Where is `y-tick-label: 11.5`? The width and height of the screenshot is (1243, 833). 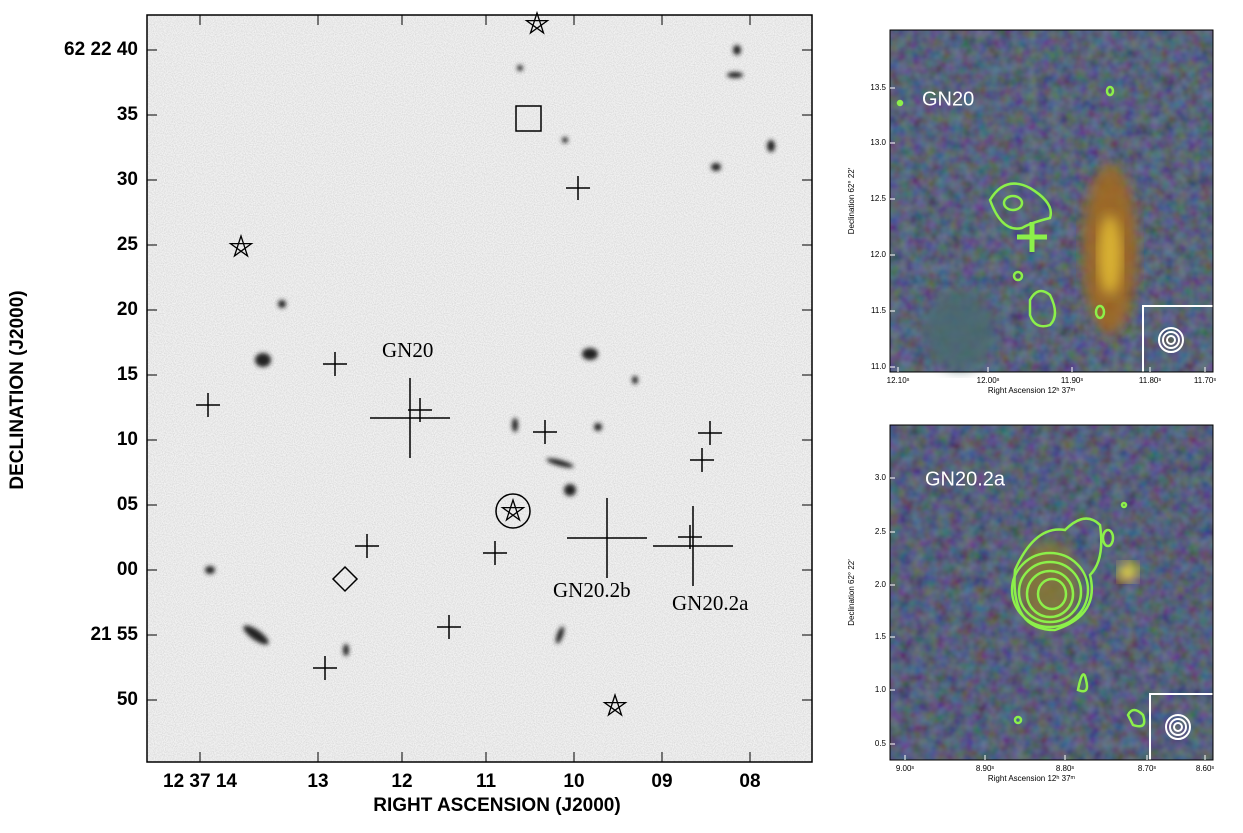
y-tick-label: 11.5 is located at coordinates (879, 310).